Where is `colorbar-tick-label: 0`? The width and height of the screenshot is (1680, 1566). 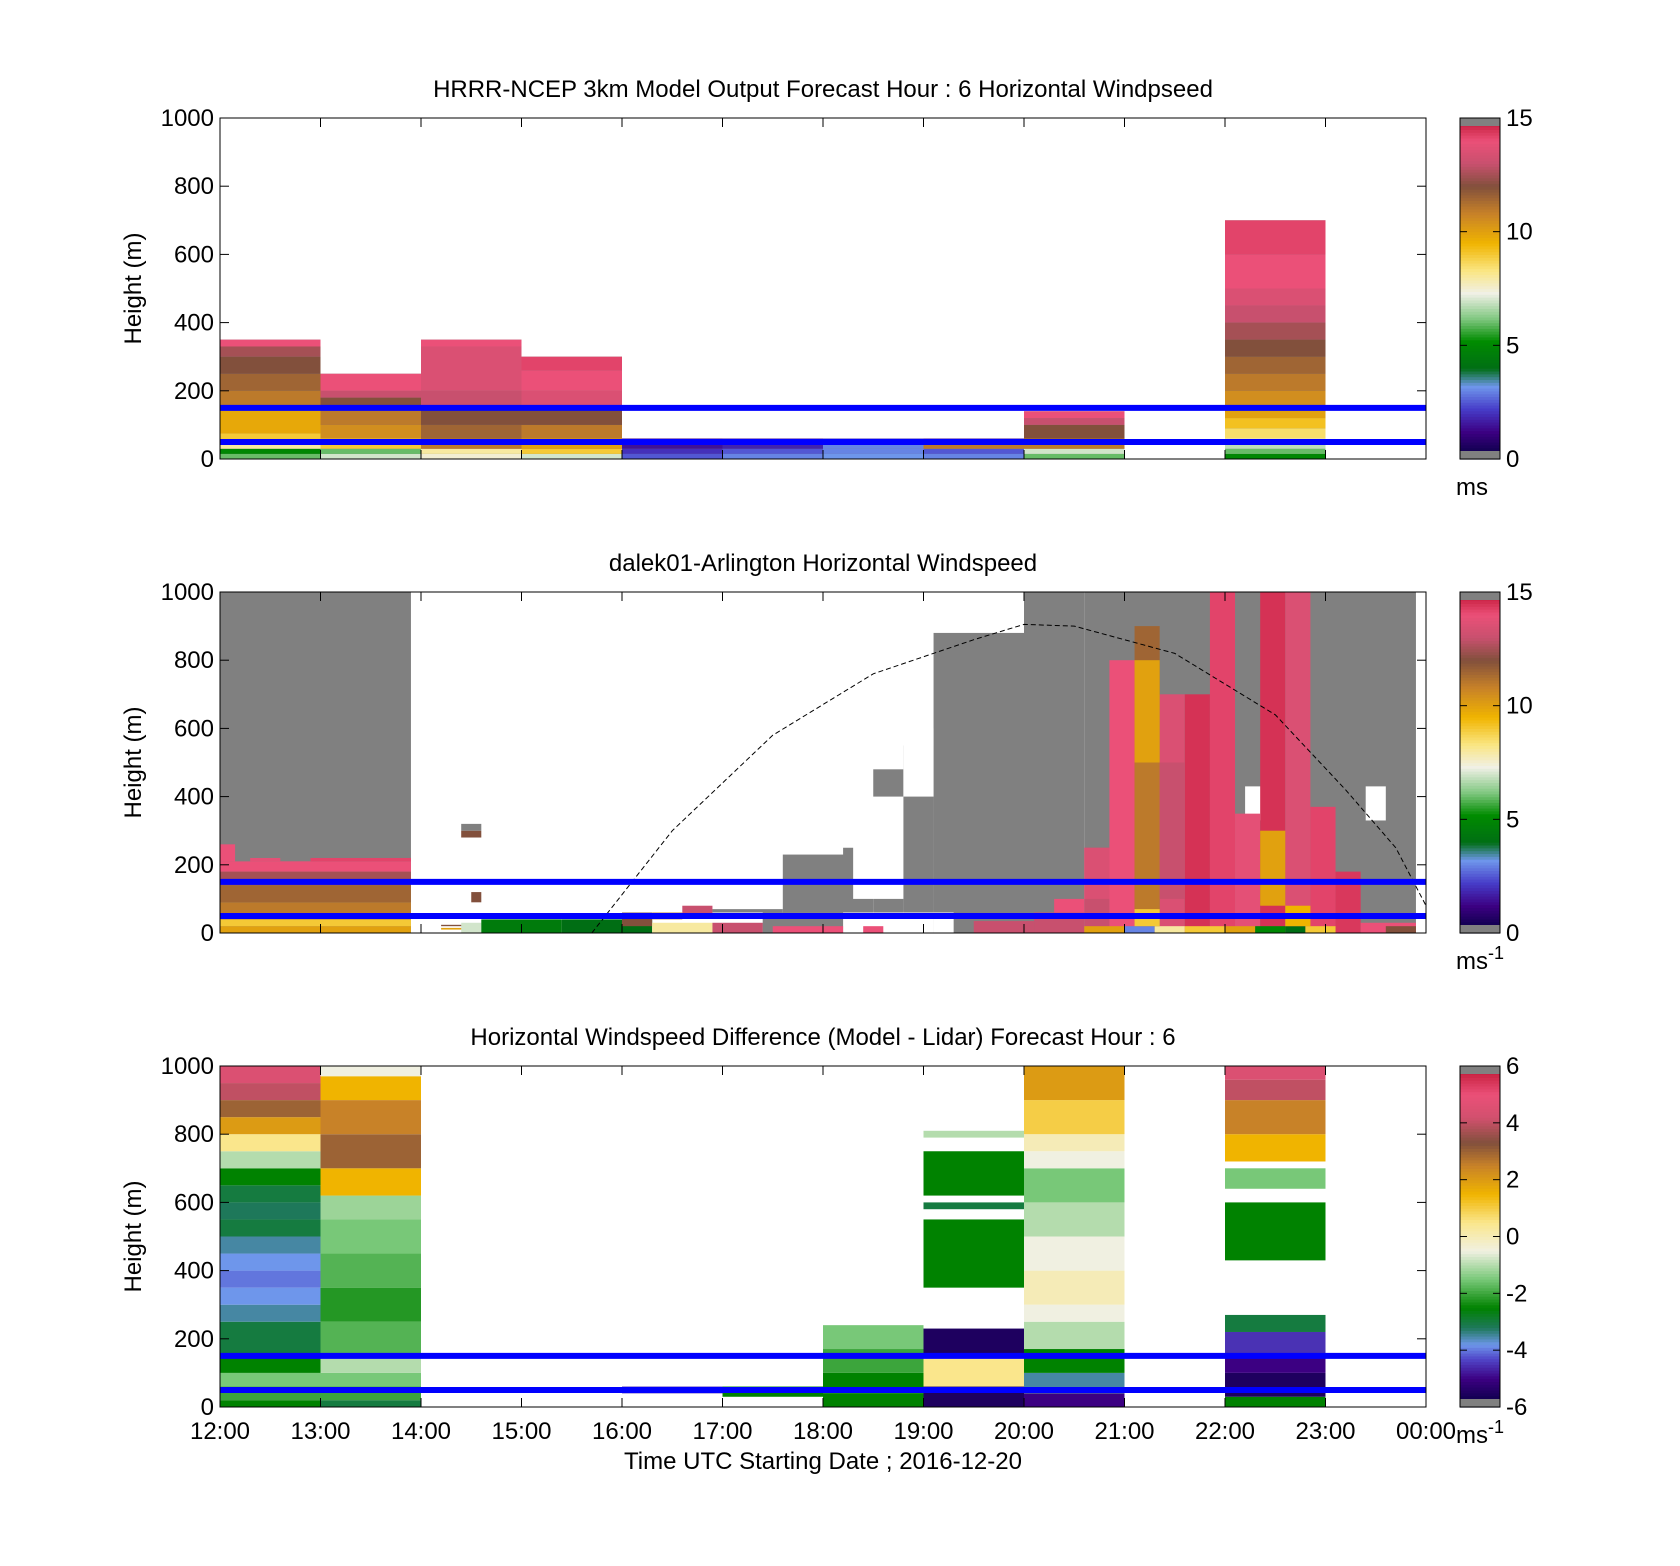 colorbar-tick-label: 0 is located at coordinates (1512, 459).